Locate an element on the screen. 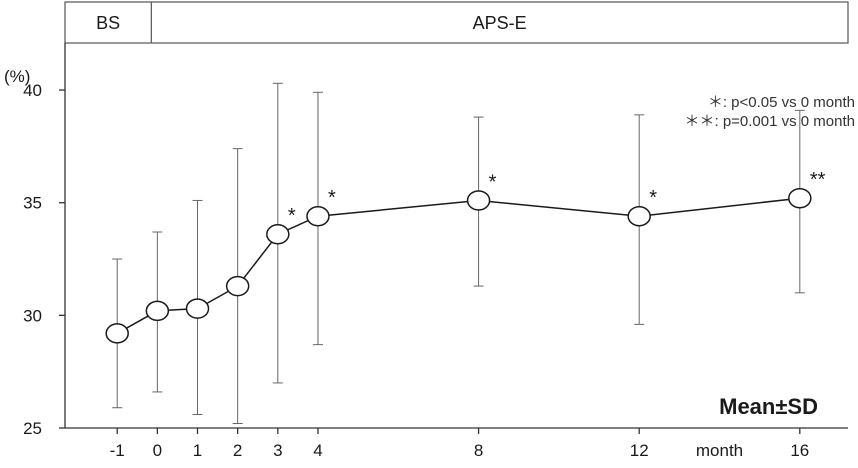 Image resolution: width=858 pixels, height=468 pixels. legend-note-2: ＊＊: p=0.001 vs 0 month is located at coordinates (769, 121).